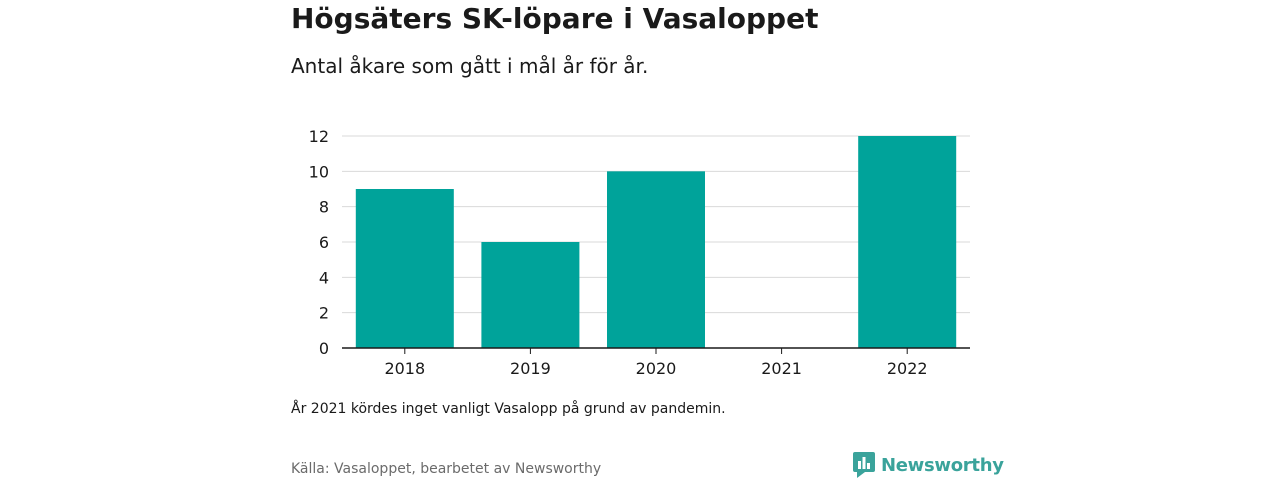 The height and width of the screenshot is (480, 1280). Describe the element at coordinates (470, 66) in the screenshot. I see `chart-subtitle: Antal åkare som gått i mål år för år.` at that location.